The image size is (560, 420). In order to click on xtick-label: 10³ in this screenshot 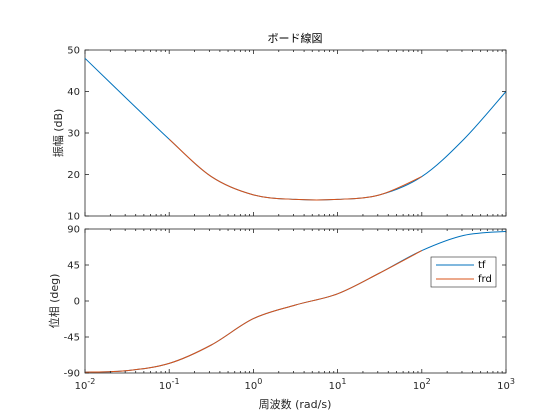, I will do `click(506, 384)`.